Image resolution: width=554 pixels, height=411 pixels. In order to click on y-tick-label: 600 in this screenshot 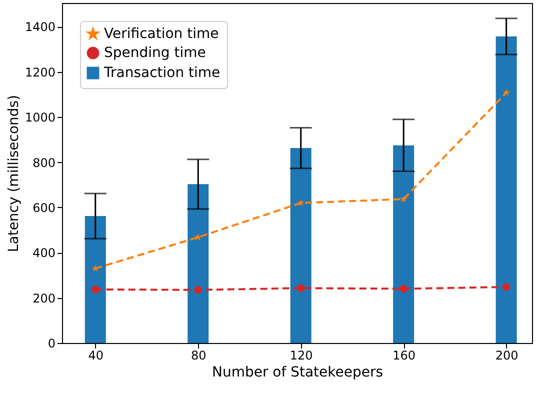, I will do `click(44, 207)`.